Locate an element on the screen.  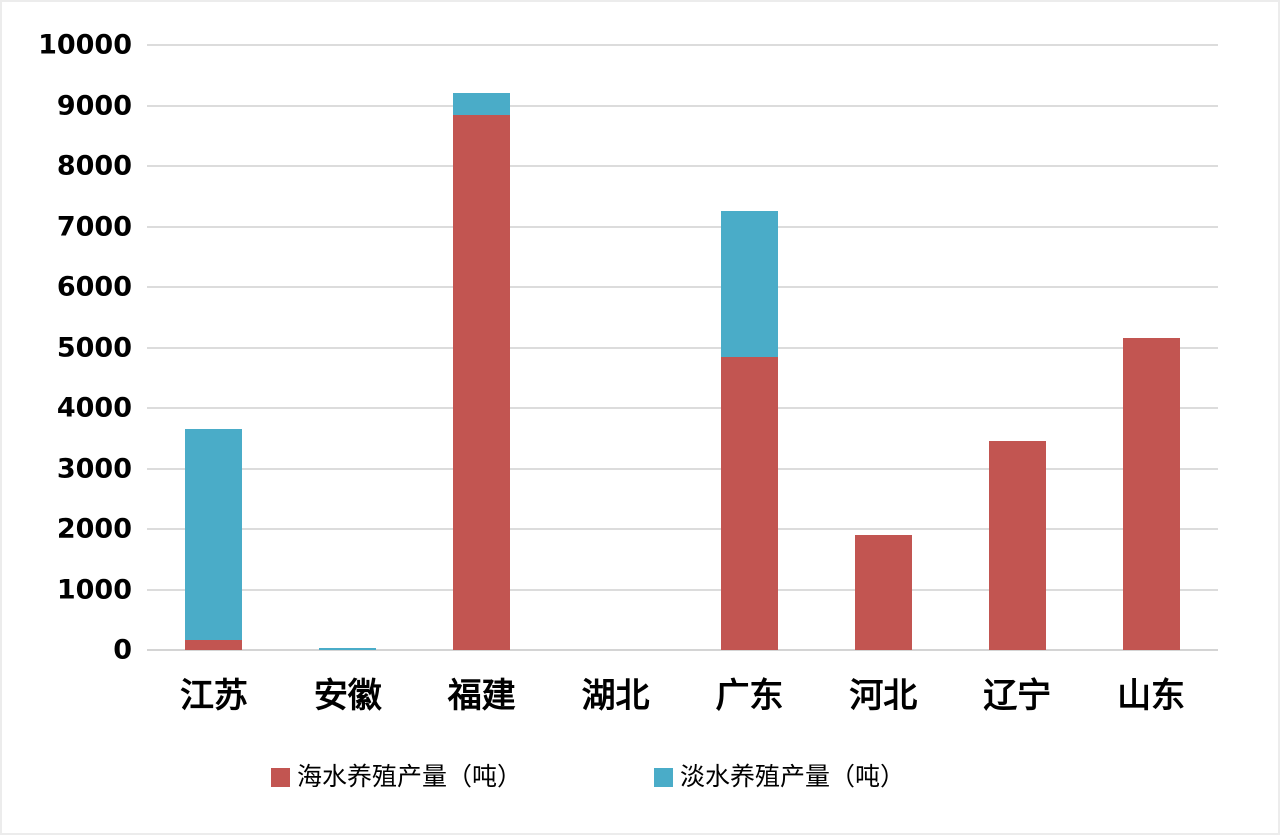
y-tick-label: 0 is located at coordinates (122, 650).